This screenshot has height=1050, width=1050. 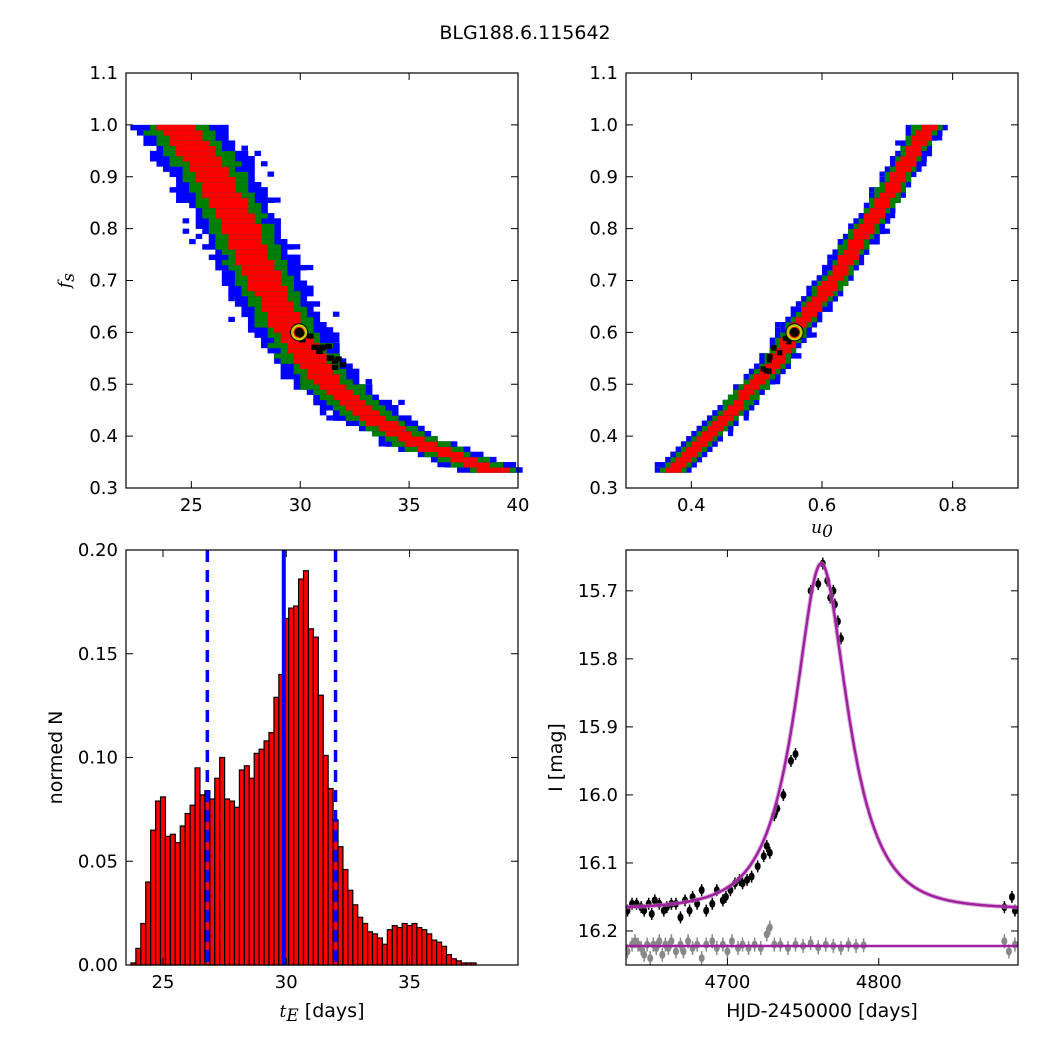 What do you see at coordinates (770, 357) in the screenshot?
I see `heatmap-cell-best` at bounding box center [770, 357].